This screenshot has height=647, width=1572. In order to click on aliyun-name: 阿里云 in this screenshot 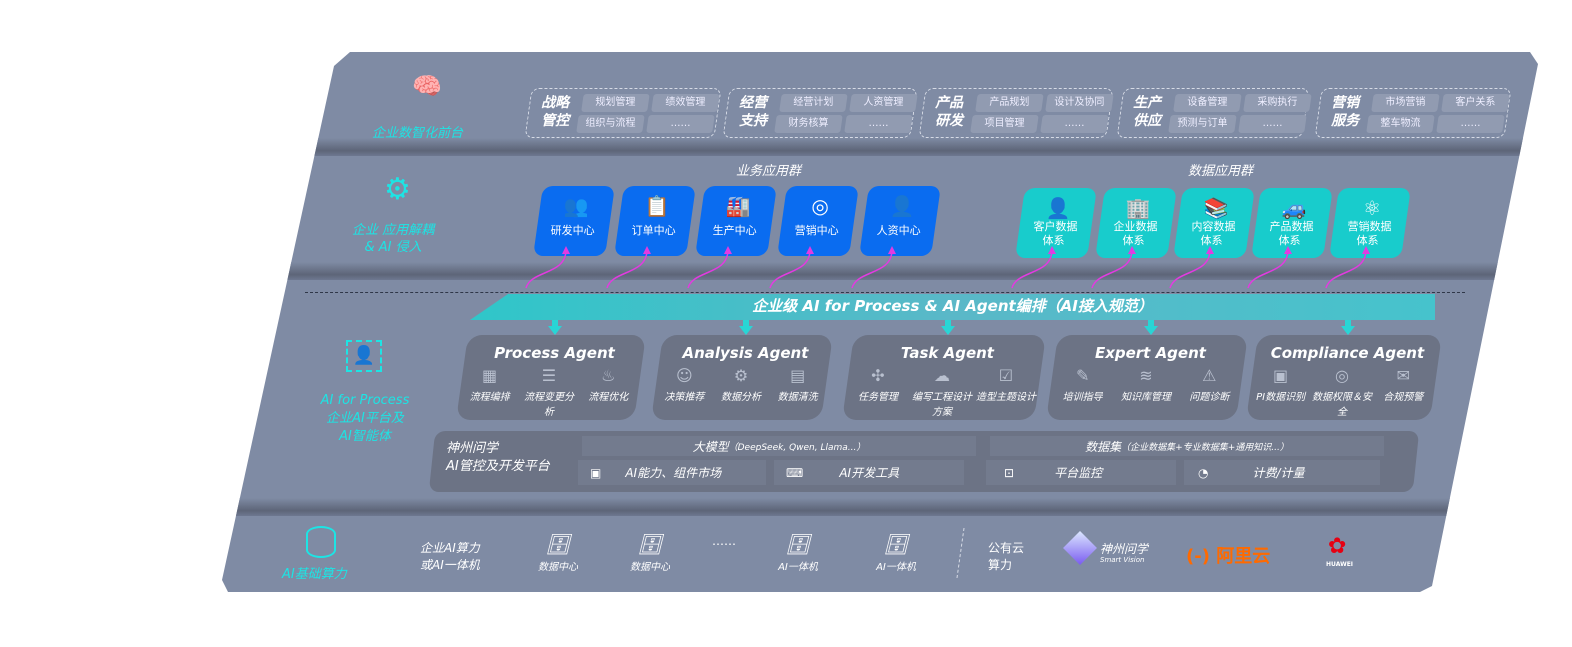, I will do `click(1243, 556)`.